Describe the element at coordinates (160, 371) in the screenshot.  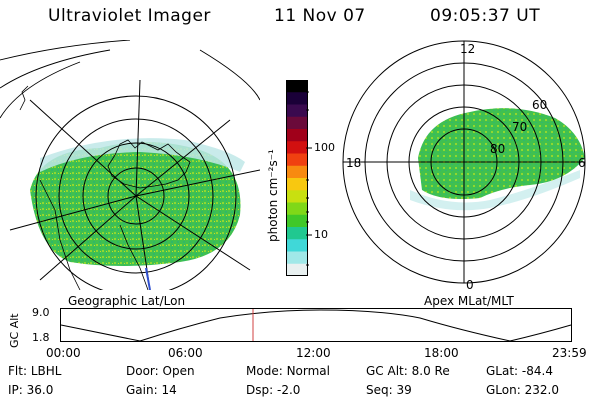
I see `info-door: Door: Open` at that location.